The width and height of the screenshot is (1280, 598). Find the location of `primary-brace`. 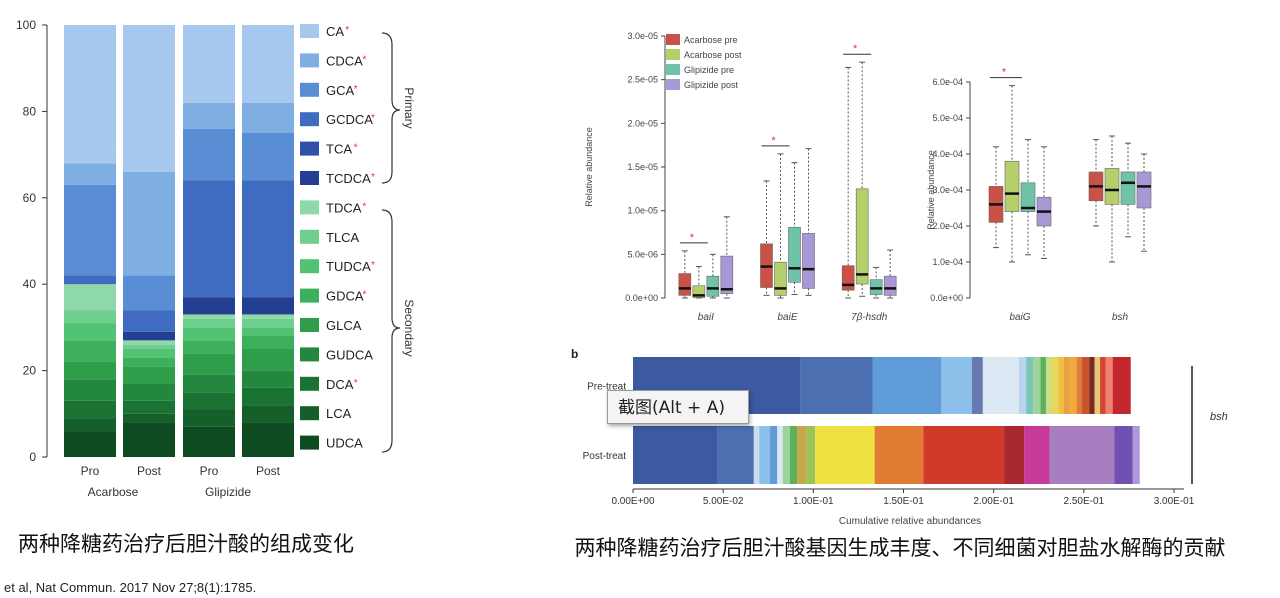

primary-brace is located at coordinates (391, 108).